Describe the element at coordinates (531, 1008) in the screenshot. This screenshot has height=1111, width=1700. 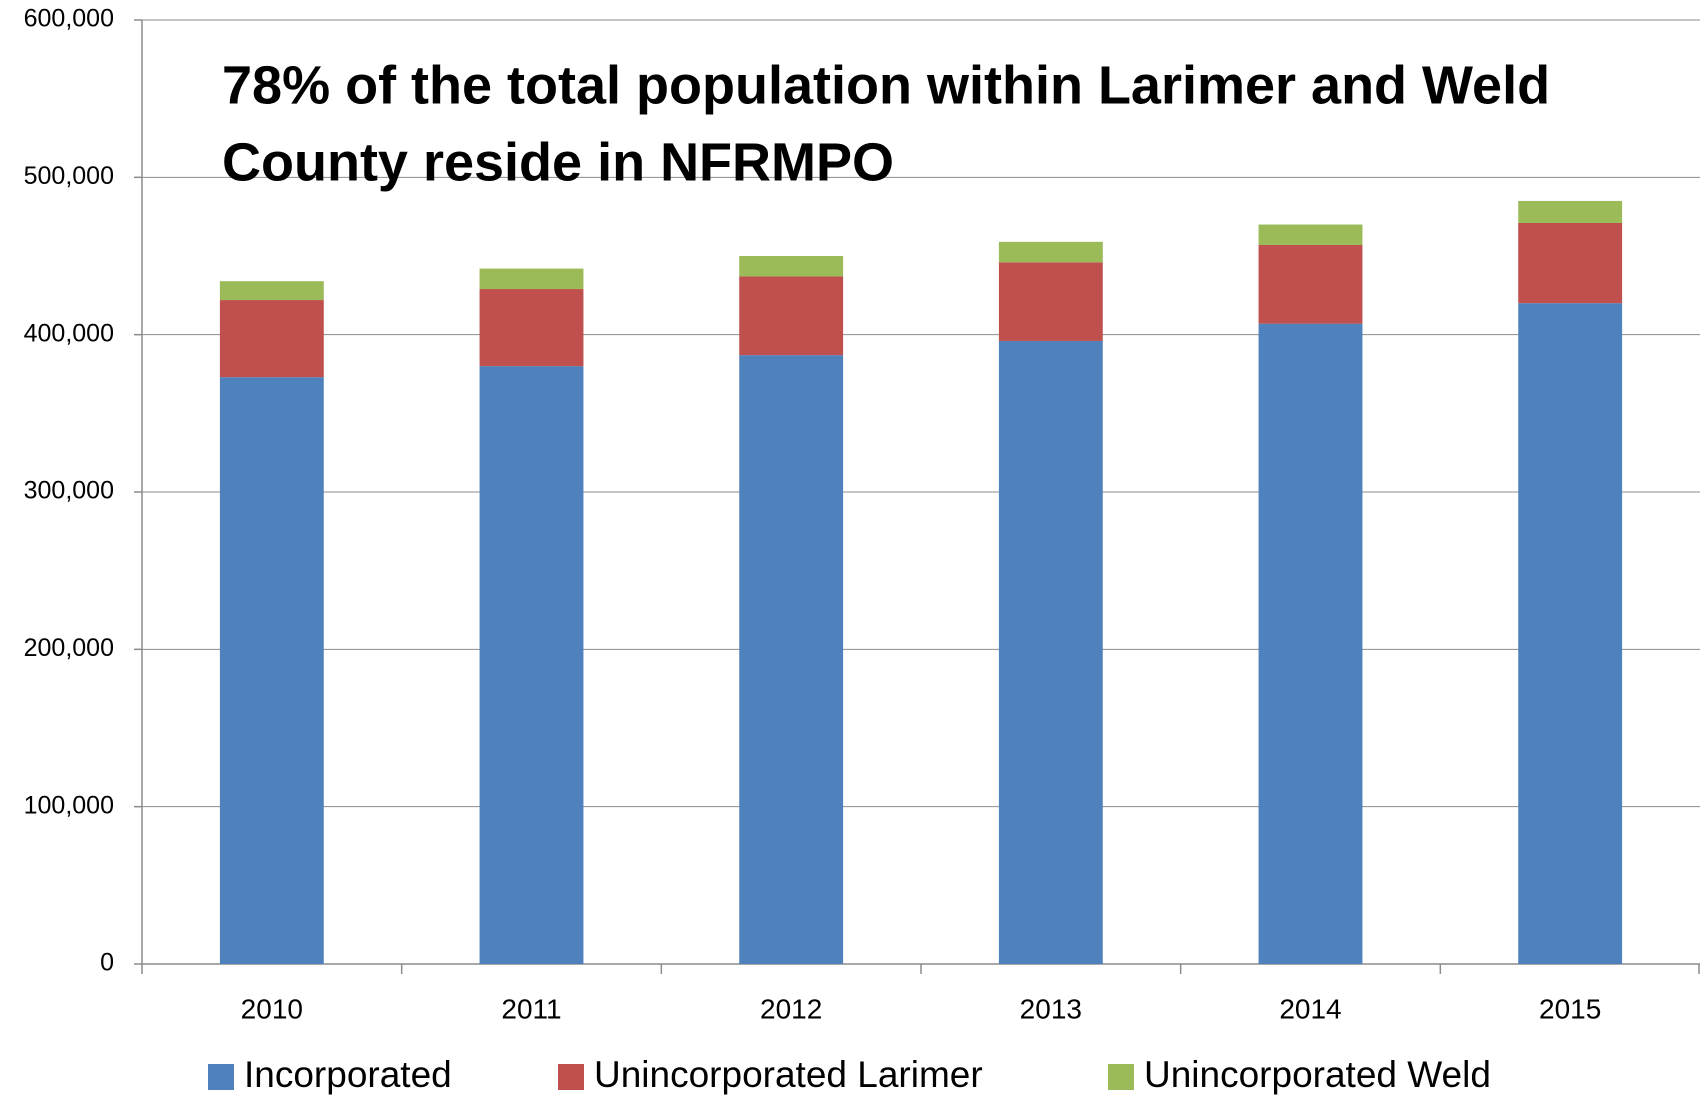
I see `x-tick-label: 2011` at that location.